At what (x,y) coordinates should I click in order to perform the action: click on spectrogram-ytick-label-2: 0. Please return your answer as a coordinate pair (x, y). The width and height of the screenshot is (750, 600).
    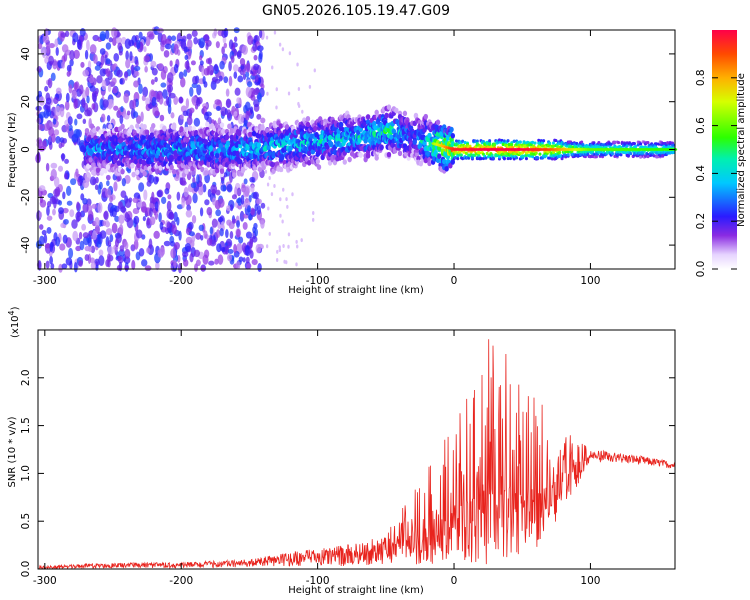
    Looking at the image, I should click on (26, 149).